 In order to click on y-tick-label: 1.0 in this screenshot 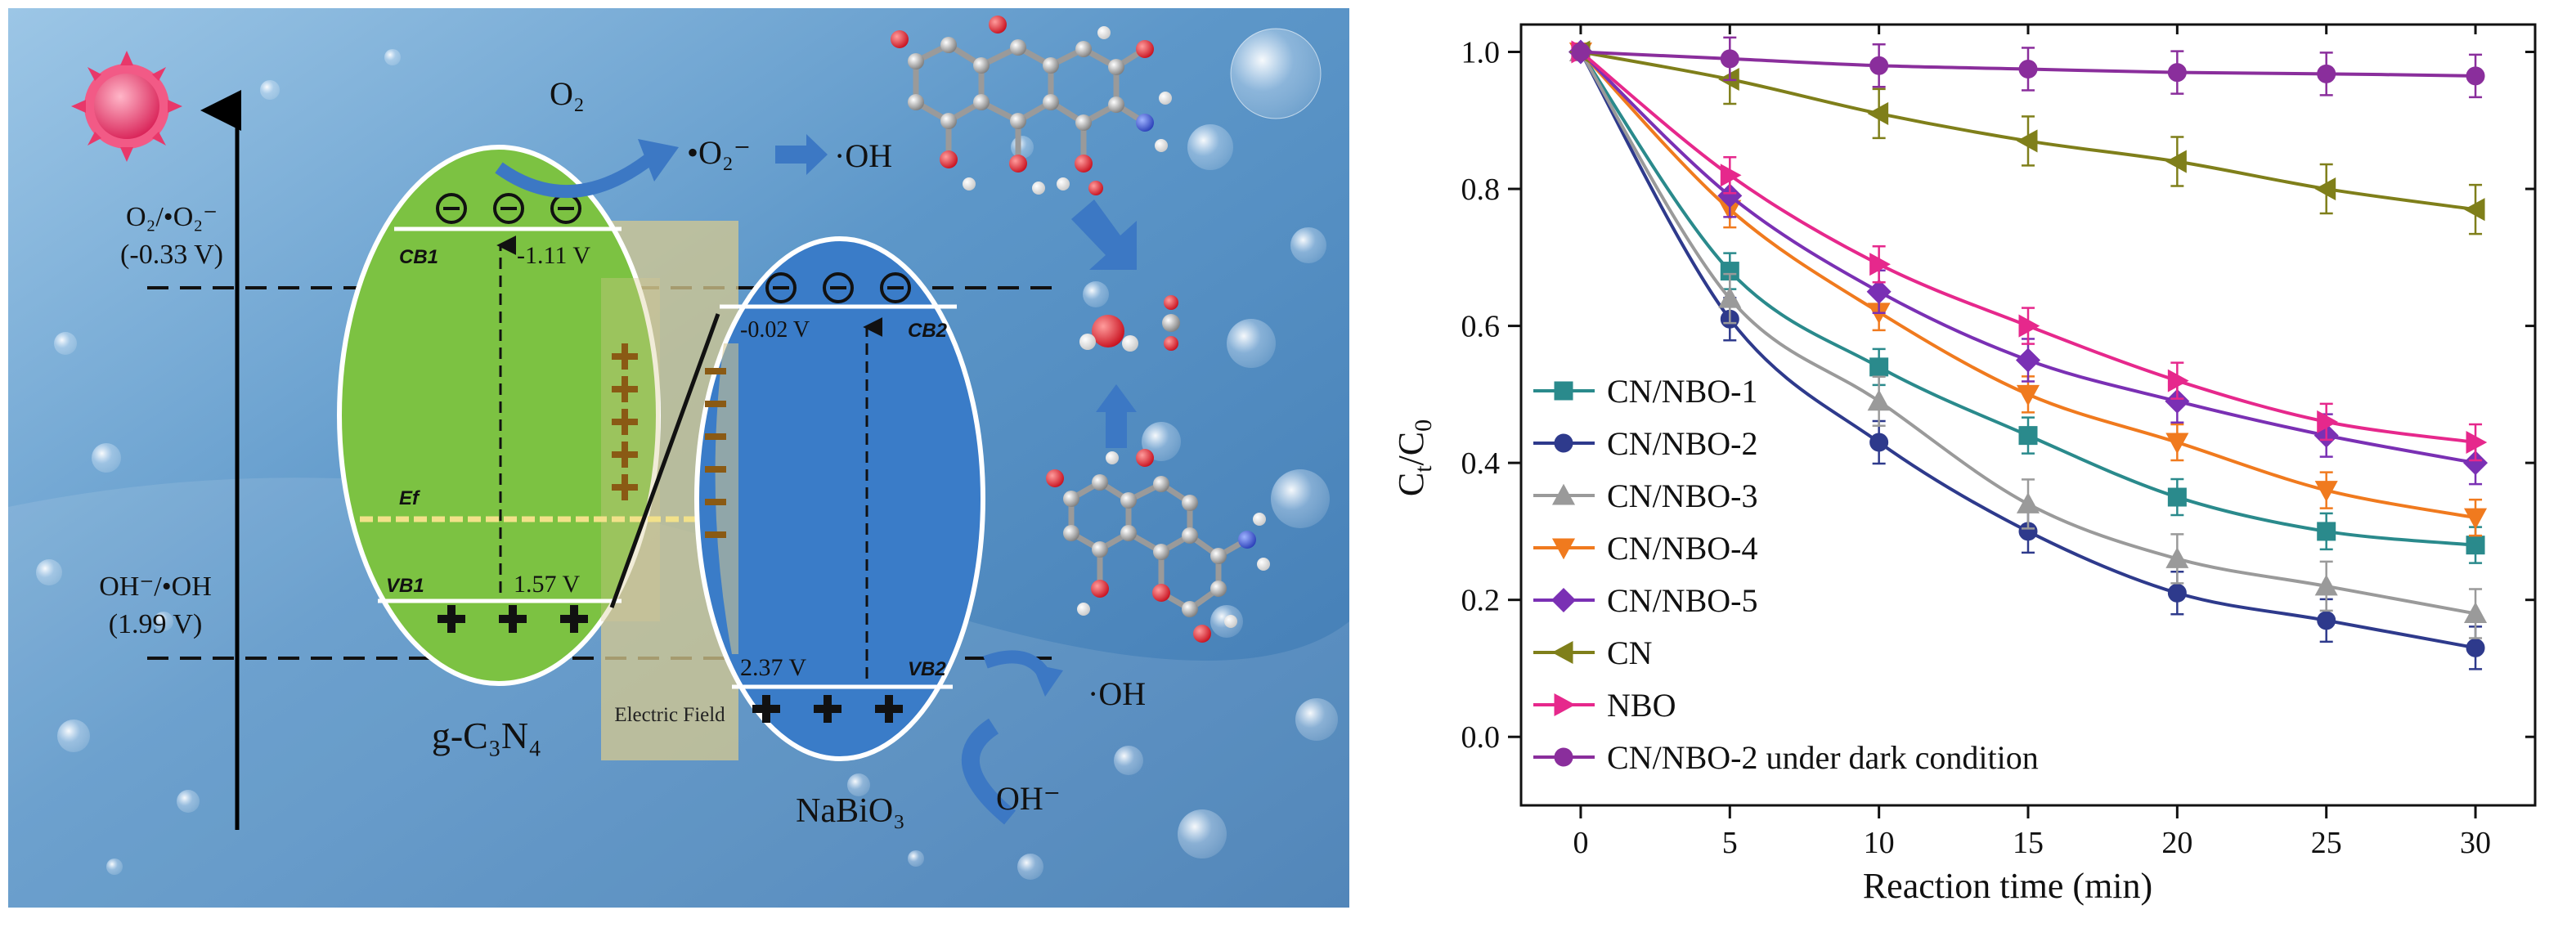, I will do `click(1481, 53)`.